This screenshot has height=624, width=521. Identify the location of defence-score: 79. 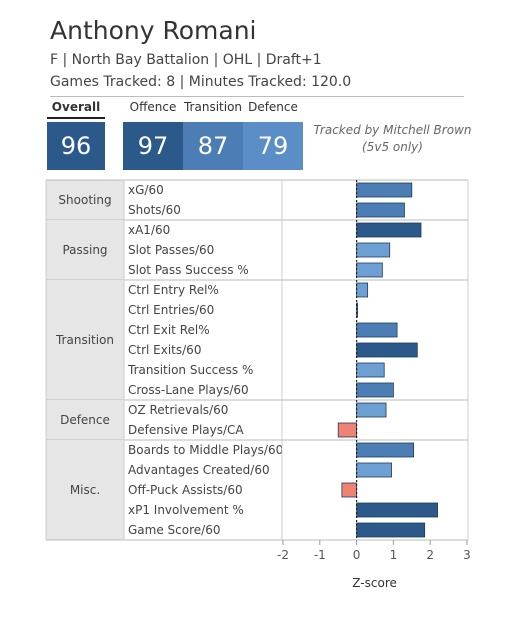
(273, 146).